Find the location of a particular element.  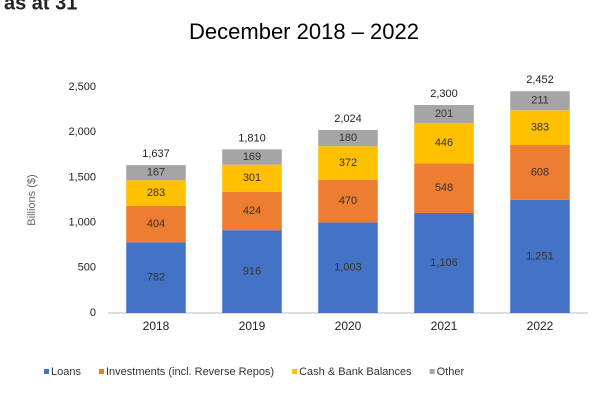

total-label: 2,452 is located at coordinates (540, 80).